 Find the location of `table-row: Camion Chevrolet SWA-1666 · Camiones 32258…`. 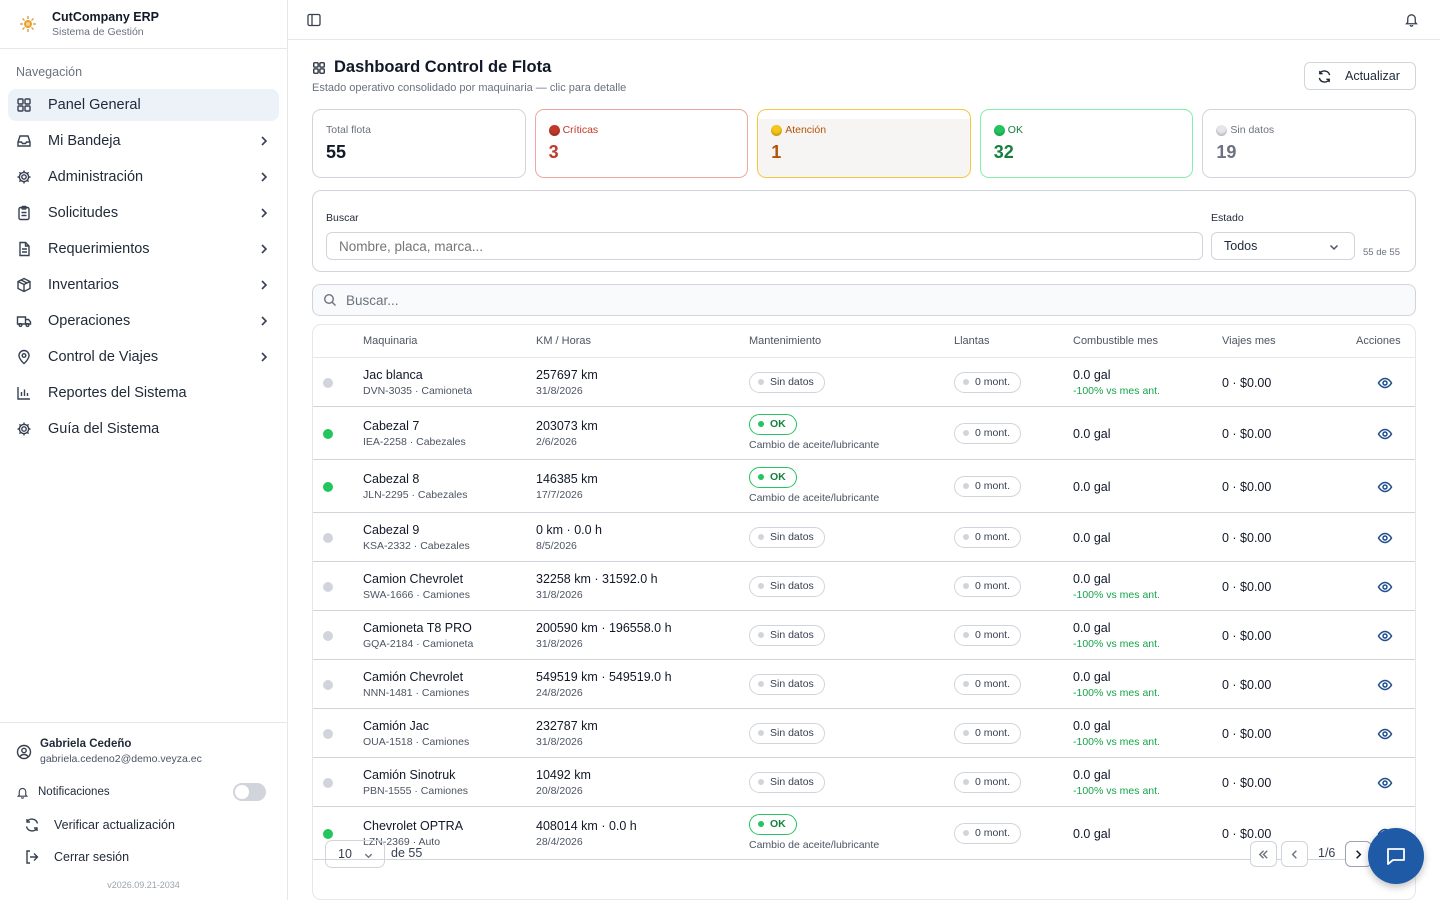

table-row: Camion Chevrolet SWA-1666 · Camiones 32258… is located at coordinates (864, 586).